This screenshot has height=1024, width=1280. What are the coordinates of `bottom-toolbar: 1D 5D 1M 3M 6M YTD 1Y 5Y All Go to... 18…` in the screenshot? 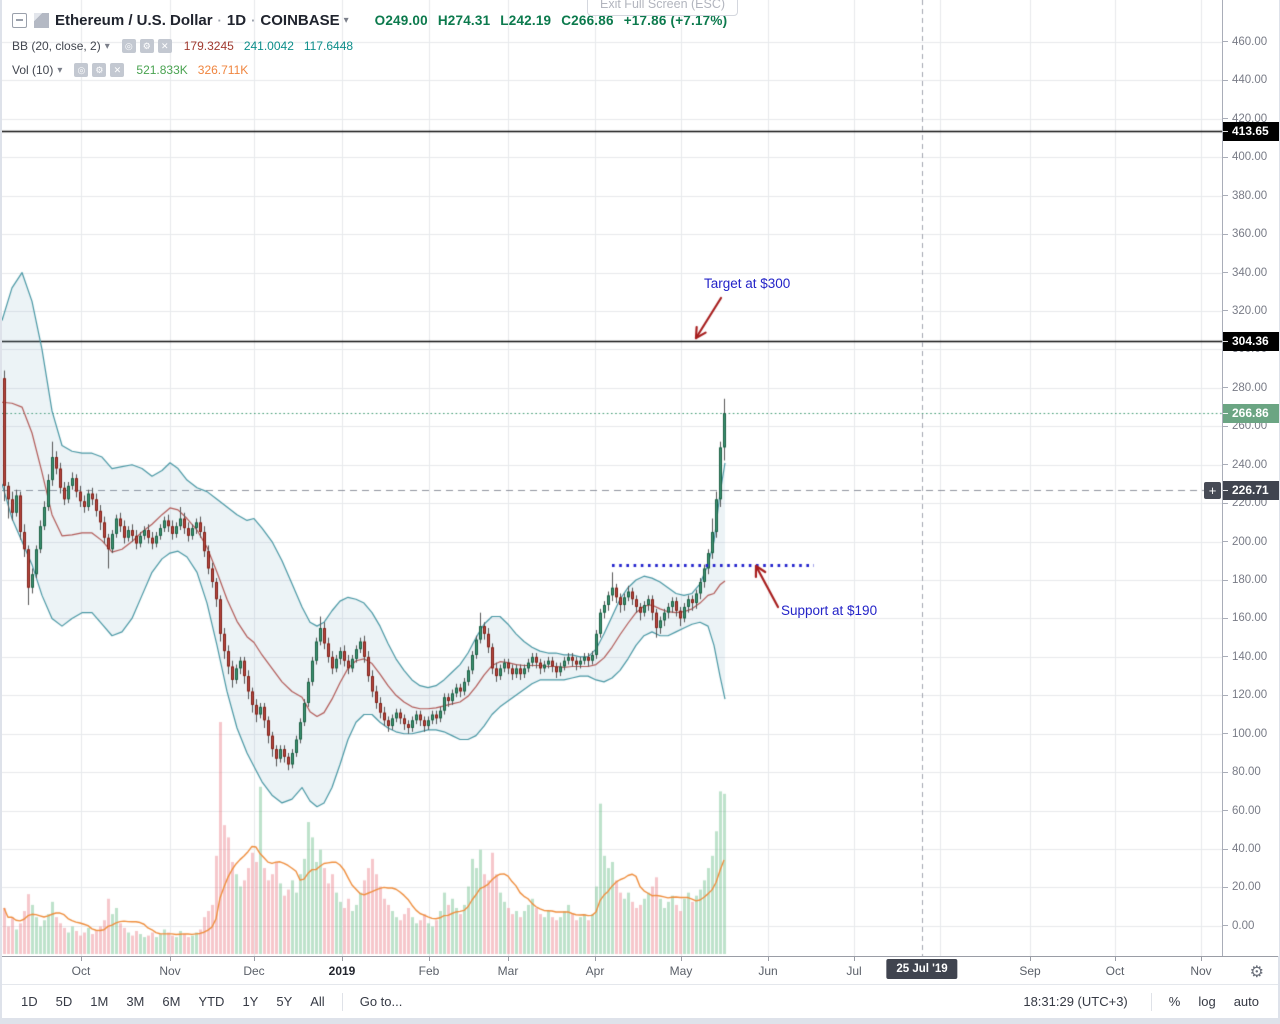 It's located at (640, 1001).